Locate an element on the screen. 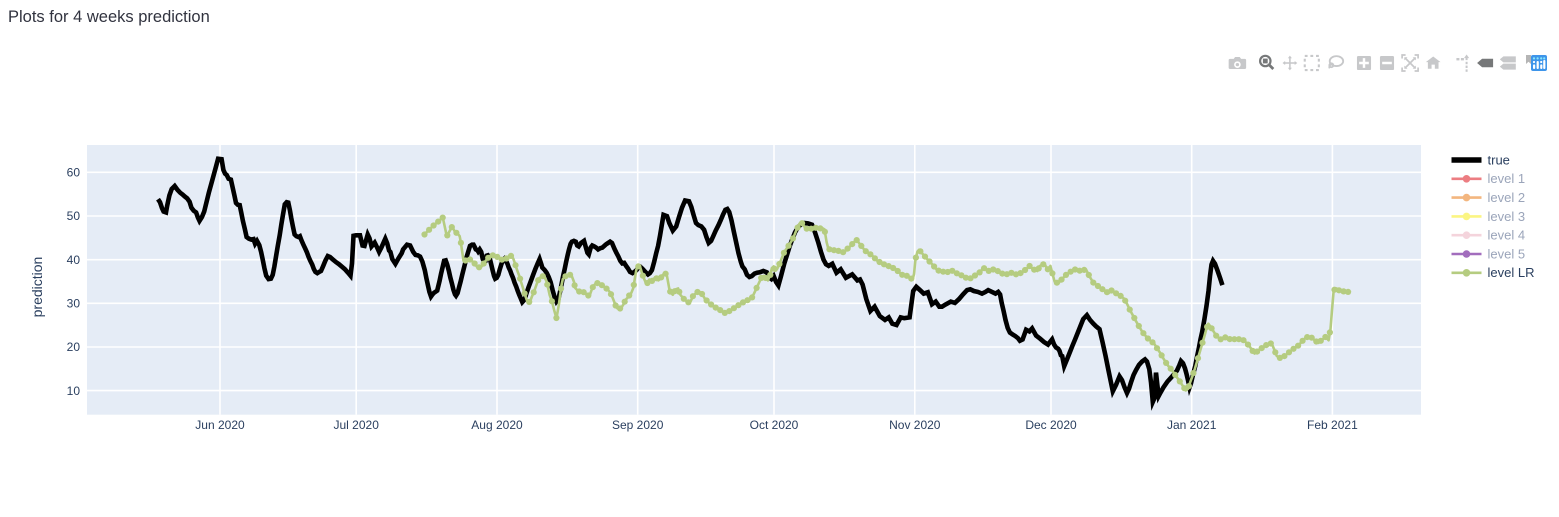  svg-text: 40 is located at coordinates (74, 260).